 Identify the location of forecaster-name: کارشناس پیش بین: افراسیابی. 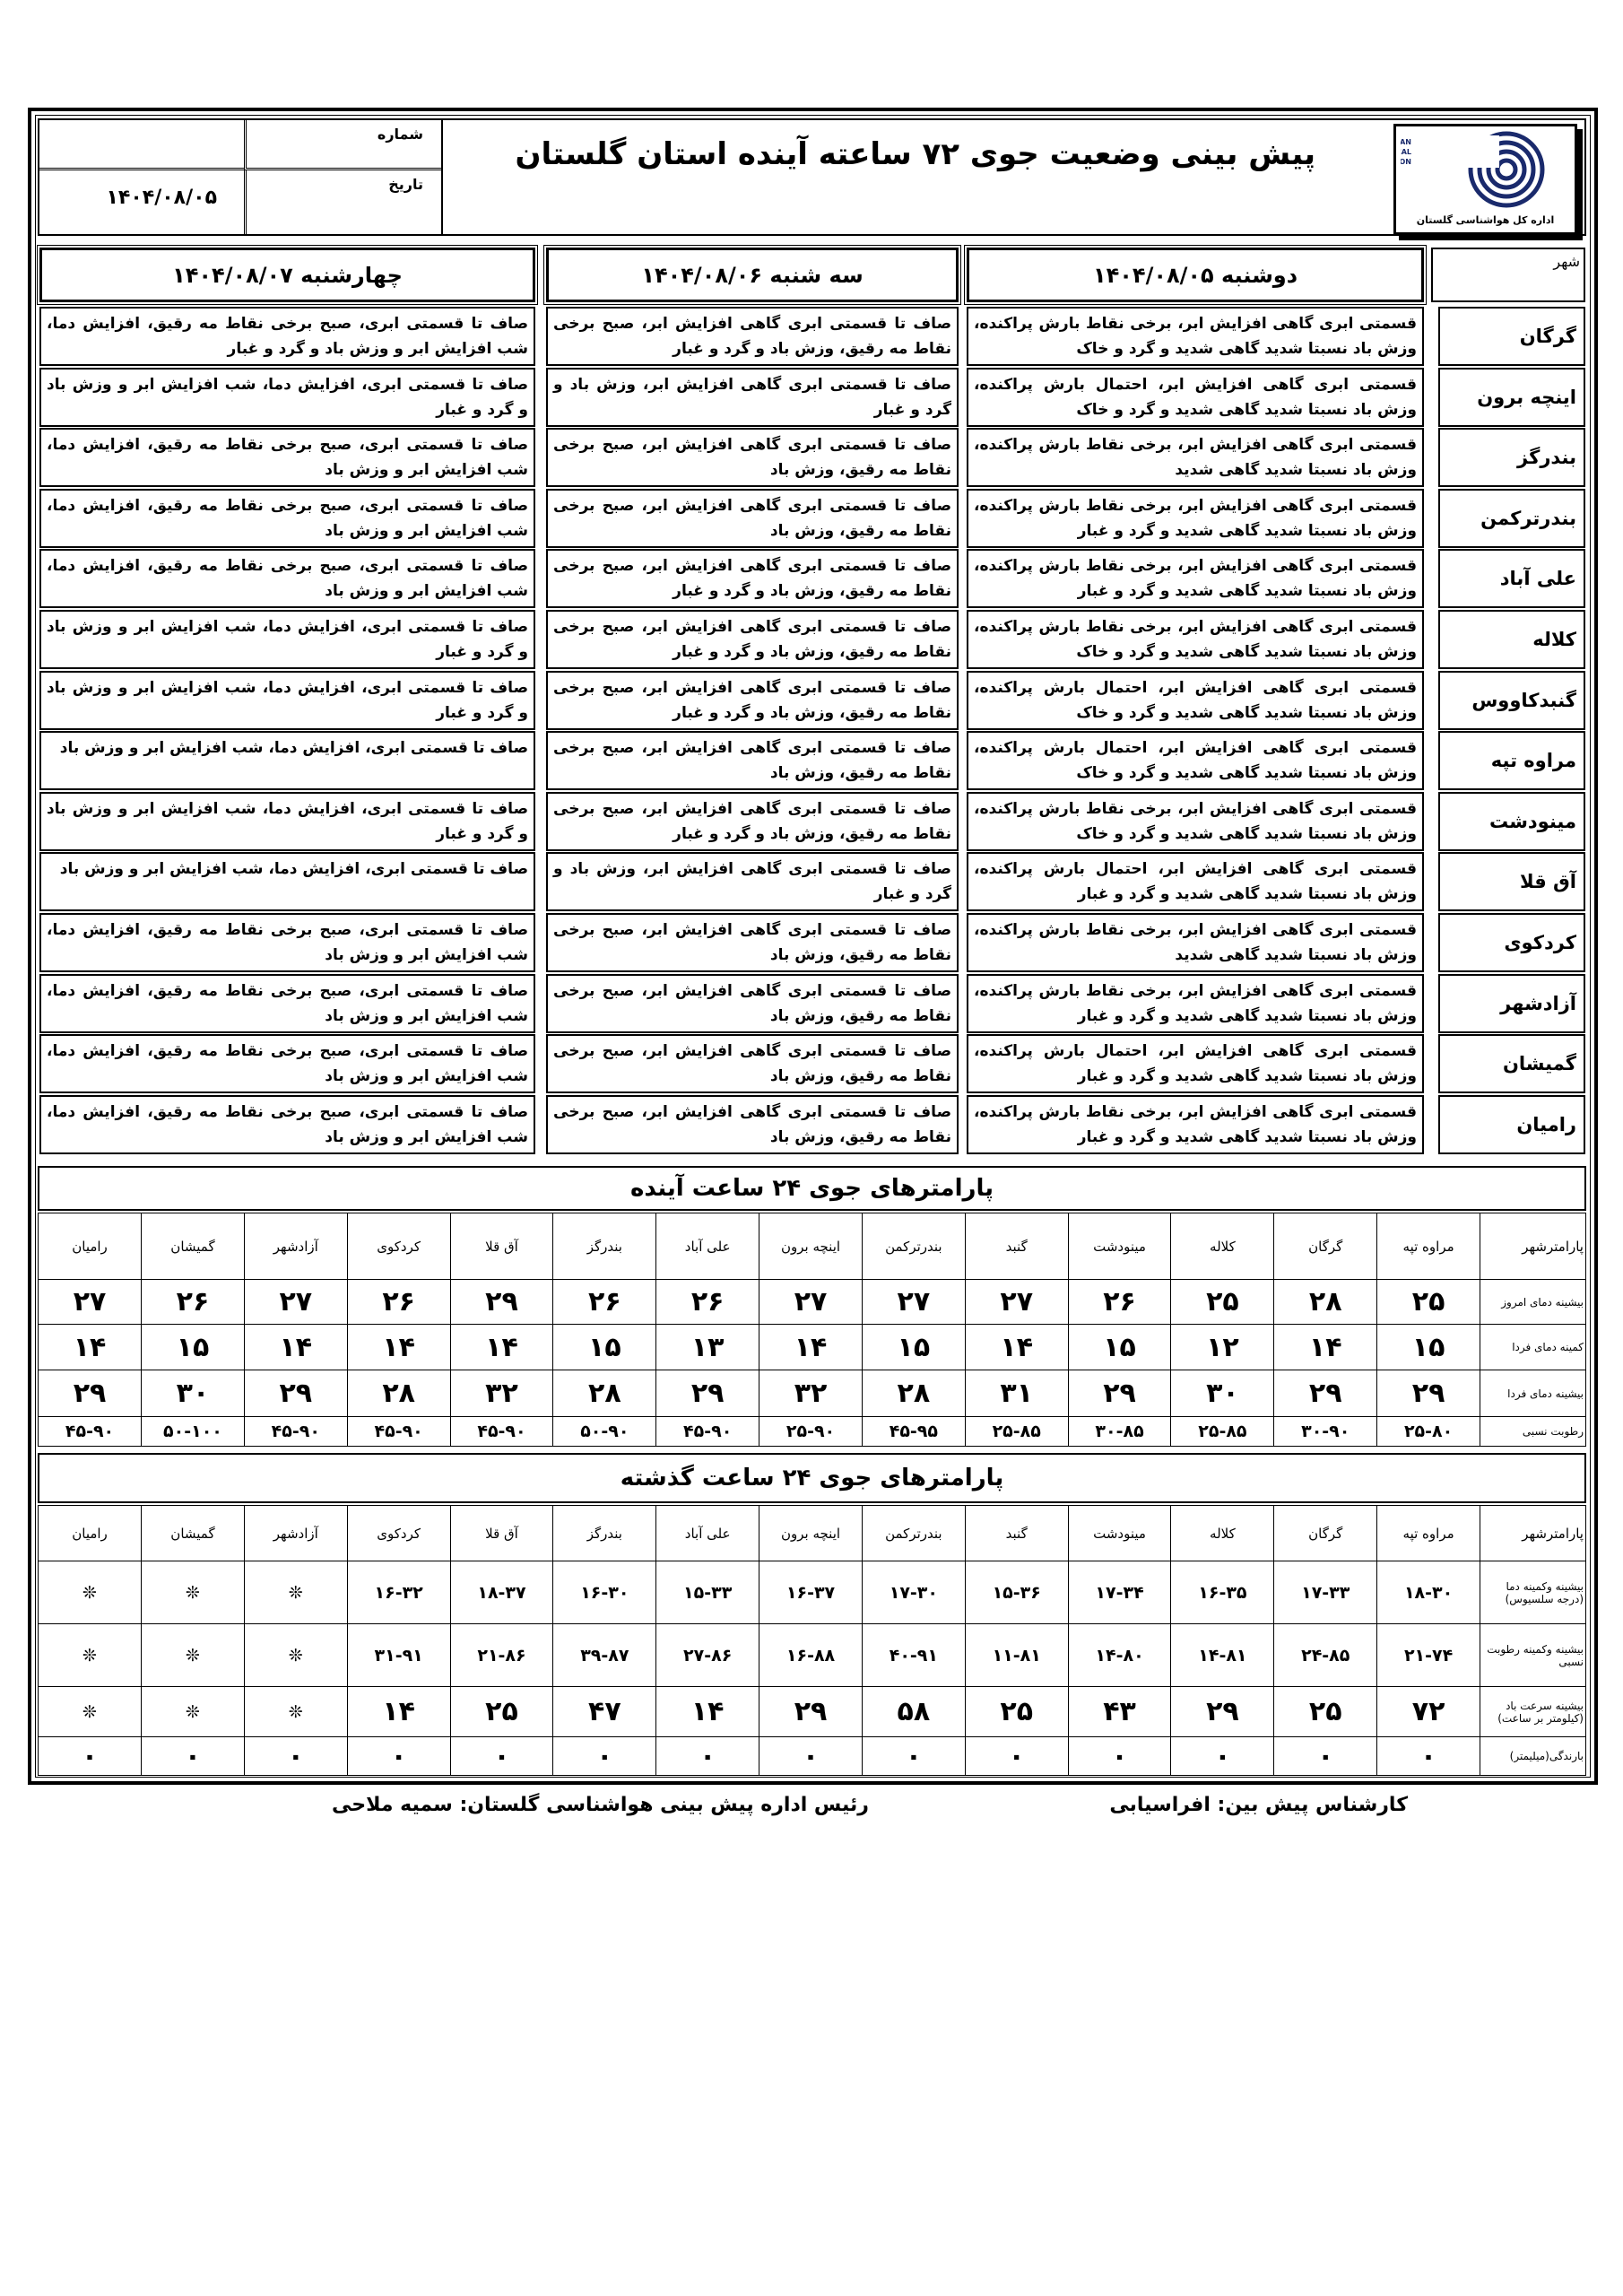
(1258, 1805).